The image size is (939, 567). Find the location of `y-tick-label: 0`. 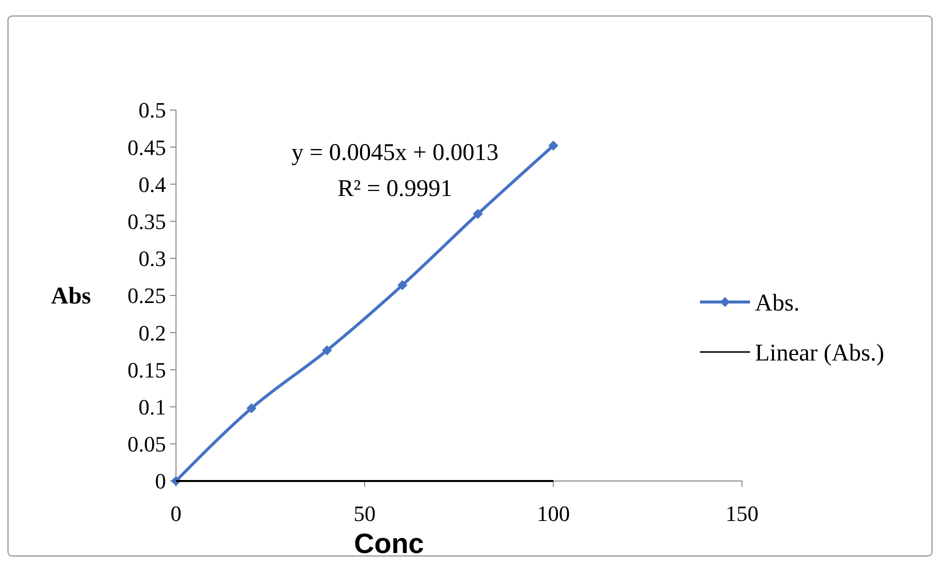

y-tick-label: 0 is located at coordinates (160, 481).